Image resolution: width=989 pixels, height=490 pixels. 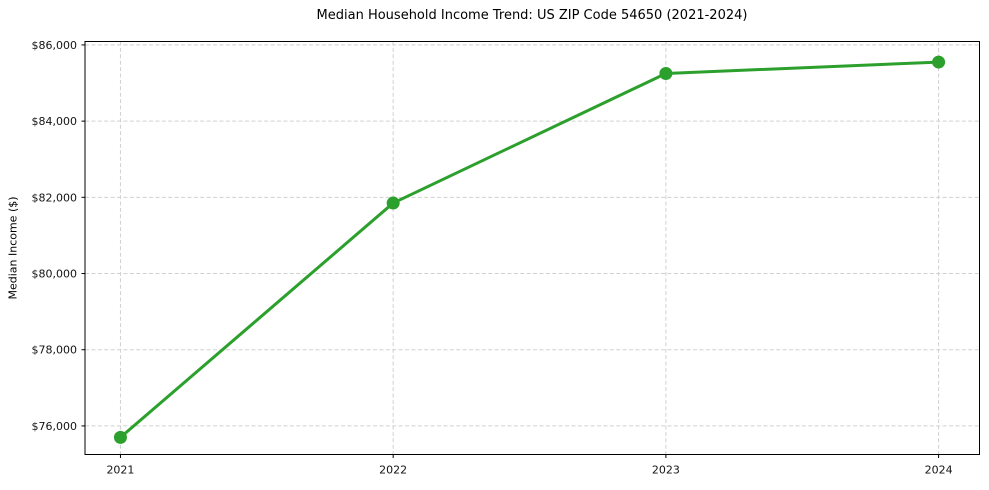 What do you see at coordinates (55, 45) in the screenshot?
I see `y-axis-tick-label: $86,000` at bounding box center [55, 45].